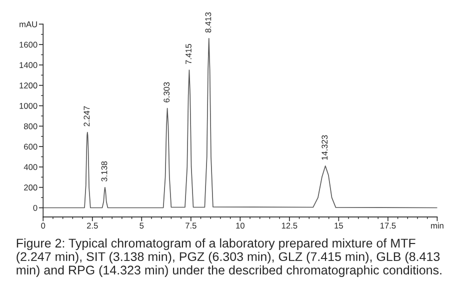 The height and width of the screenshot is (298, 454). I want to click on x-tick-label: 10, so click(240, 225).